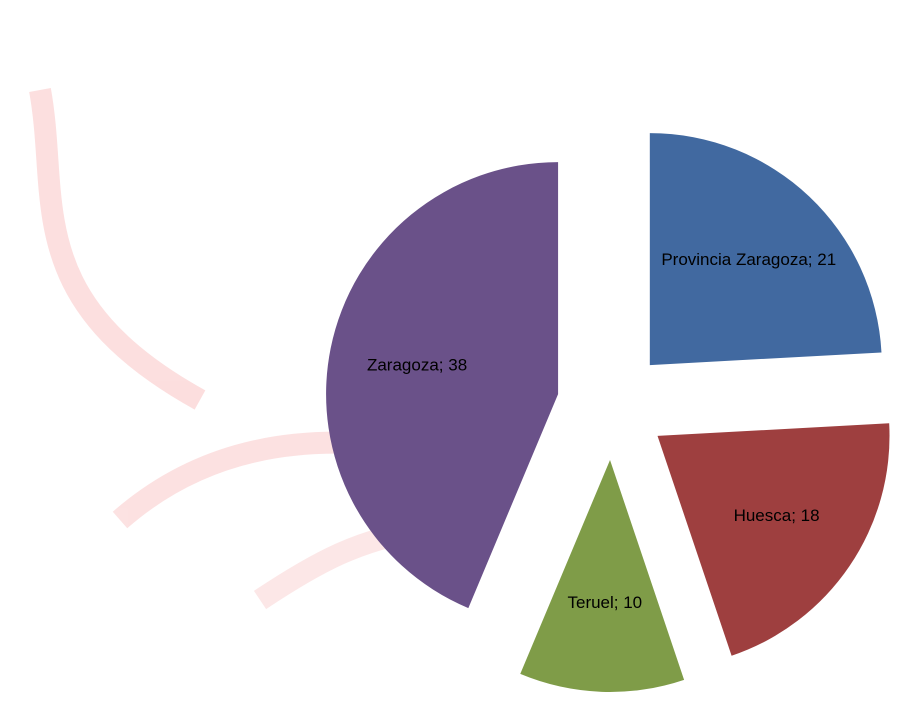 The width and height of the screenshot is (906, 708). What do you see at coordinates (417, 364) in the screenshot?
I see `data-label: Zaragoza; 38` at bounding box center [417, 364].